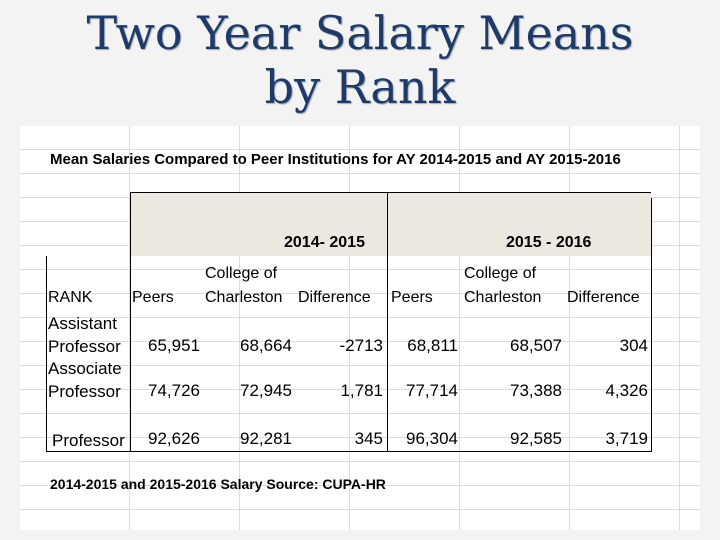 The width and height of the screenshot is (720, 540). I want to click on col-header-diff-2014: Difference, so click(334, 297).